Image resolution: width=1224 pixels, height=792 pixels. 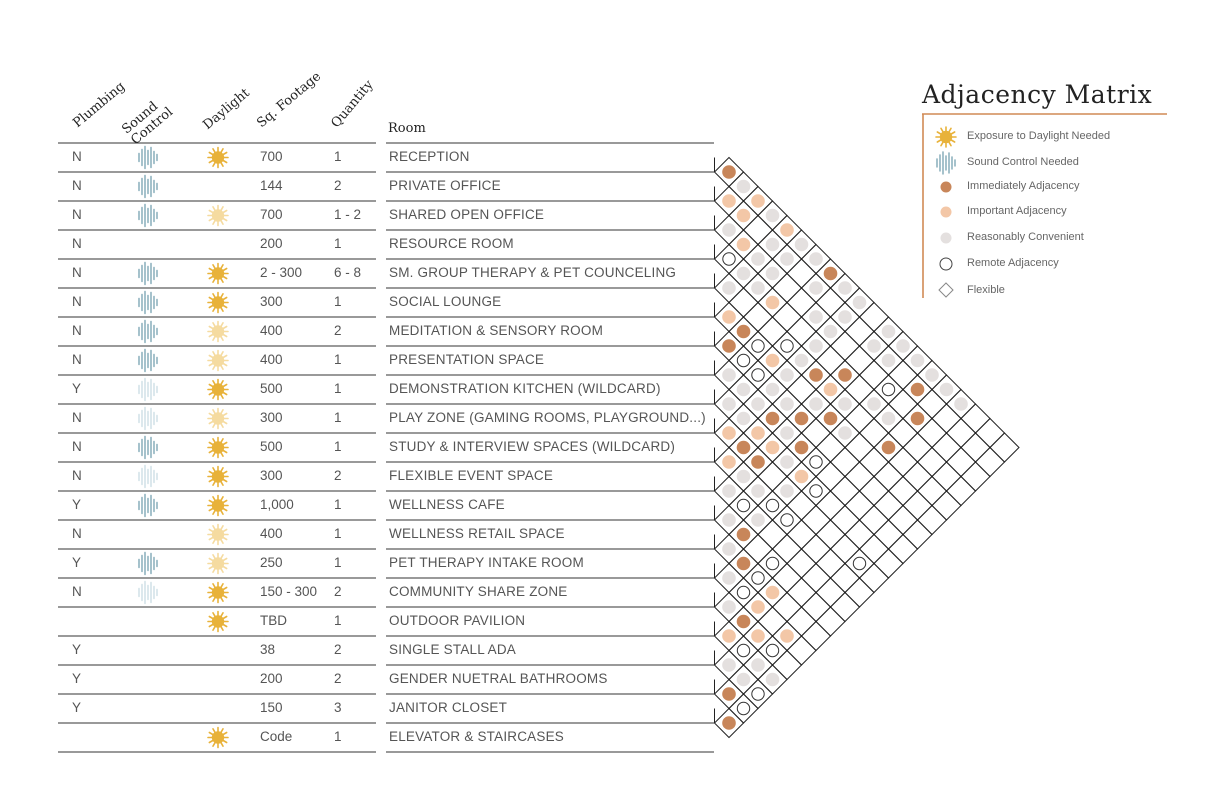 I want to click on quantity-value: 2, so click(x=338, y=649).